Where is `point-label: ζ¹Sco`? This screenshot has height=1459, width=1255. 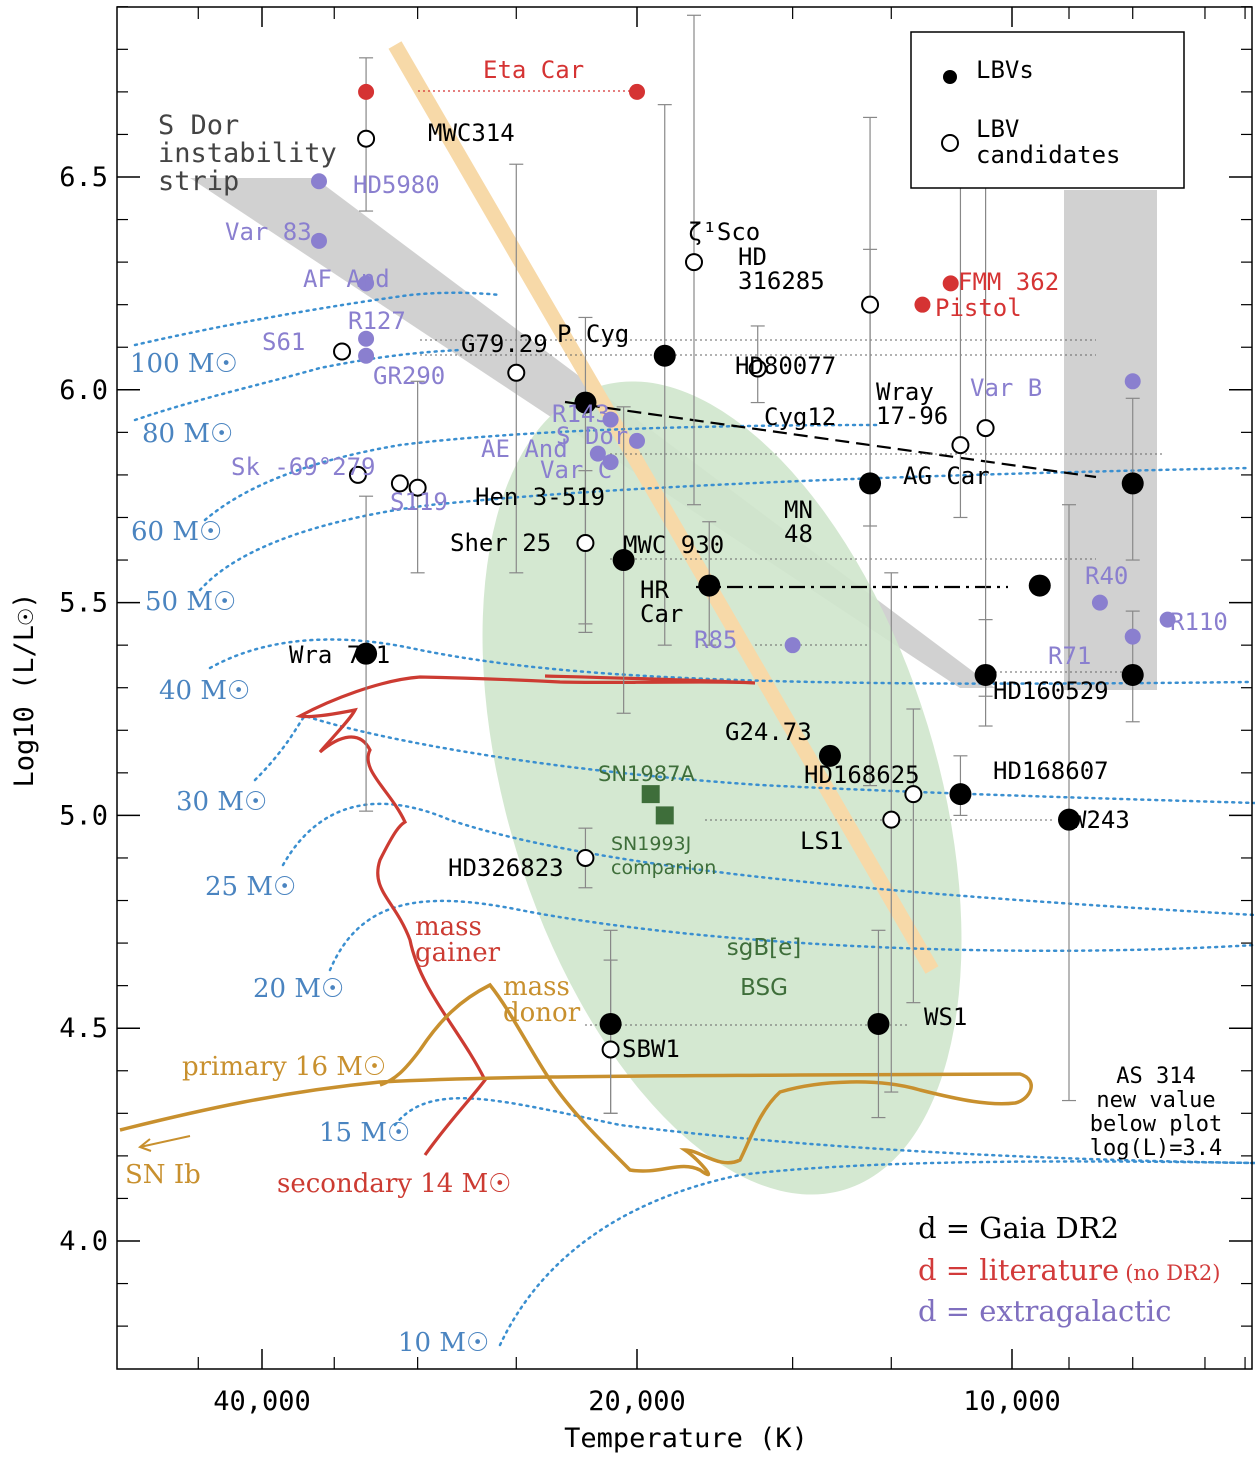
point-label: ζ¹Sco is located at coordinates (724, 232).